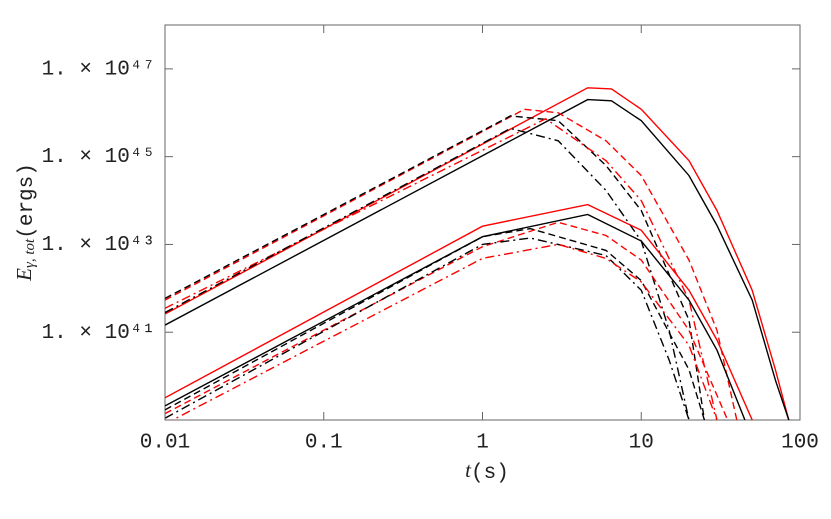 The width and height of the screenshot is (831, 519). What do you see at coordinates (468, 470) in the screenshot?
I see `x-label-main: t` at bounding box center [468, 470].